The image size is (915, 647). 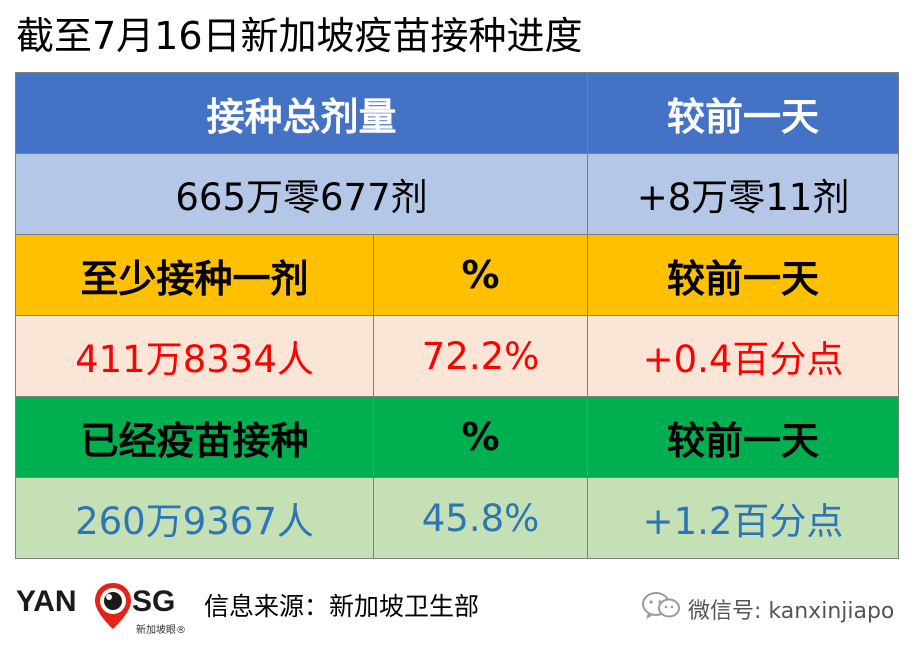 I want to click on first-dose-pct-header: %, so click(x=480, y=275).